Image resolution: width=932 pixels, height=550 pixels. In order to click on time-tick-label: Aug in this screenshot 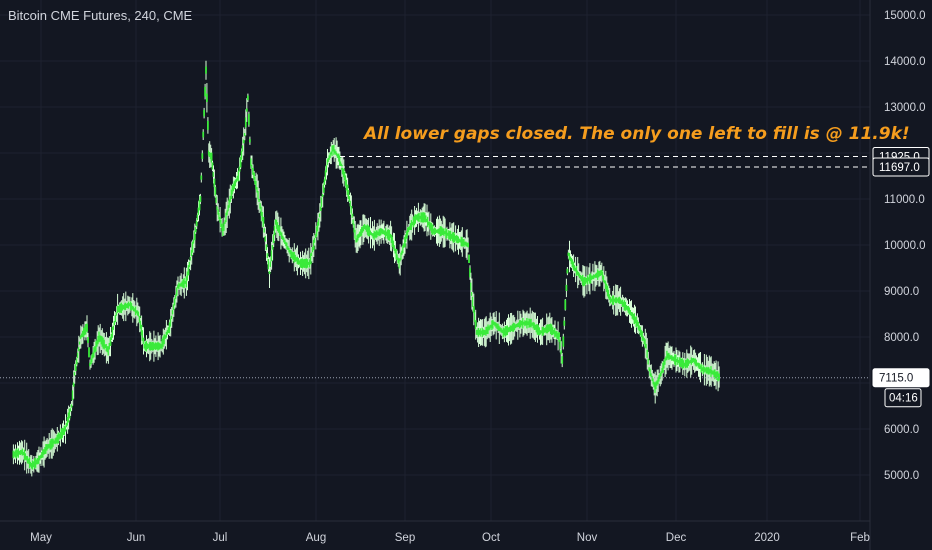, I will do `click(316, 538)`.